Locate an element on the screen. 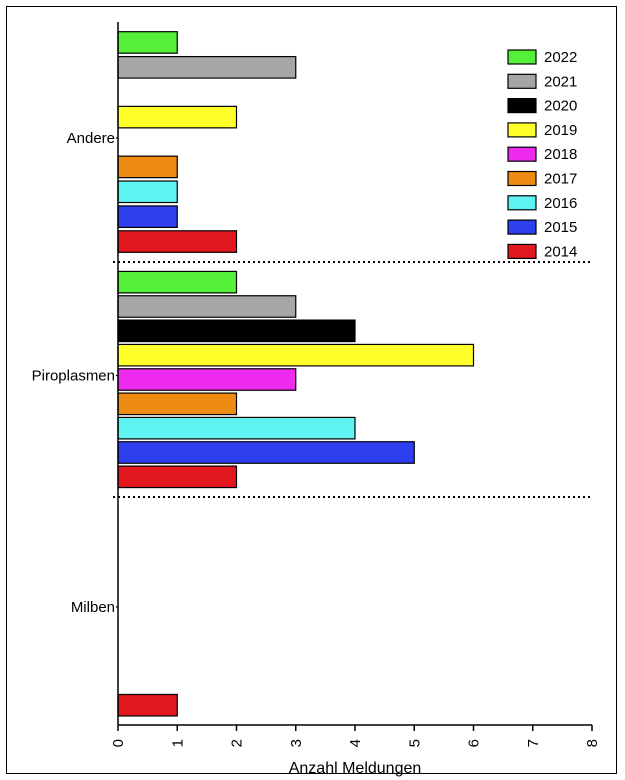  bar-piroplasmen-2016 is located at coordinates (236, 428).